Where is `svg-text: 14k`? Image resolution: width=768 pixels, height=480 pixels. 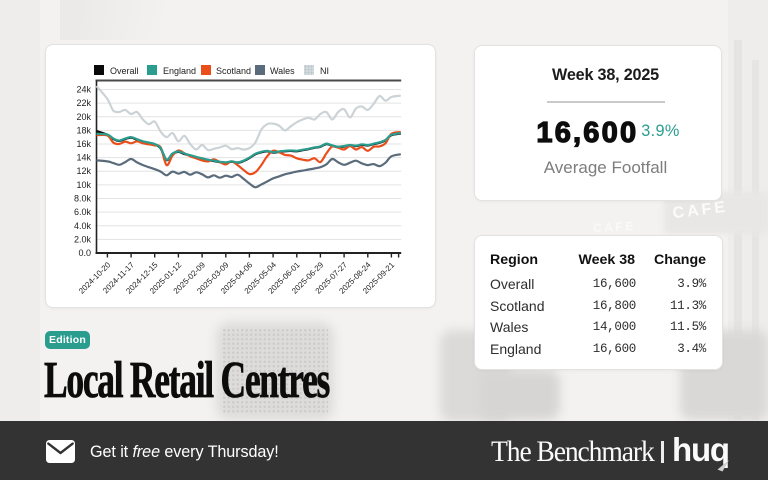
svg-text: 14k is located at coordinates (83, 158).